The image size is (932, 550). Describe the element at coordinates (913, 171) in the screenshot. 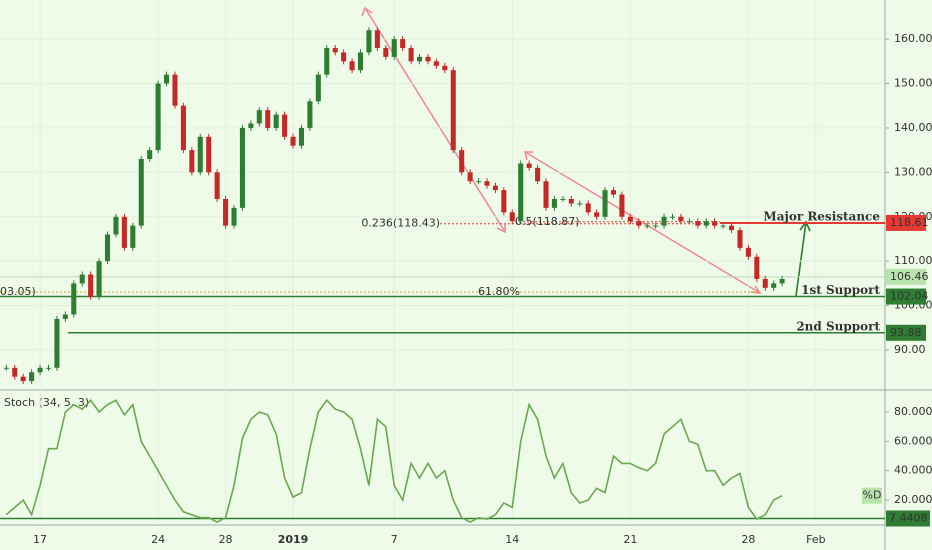

I see `y-tick-label: 130.00` at that location.